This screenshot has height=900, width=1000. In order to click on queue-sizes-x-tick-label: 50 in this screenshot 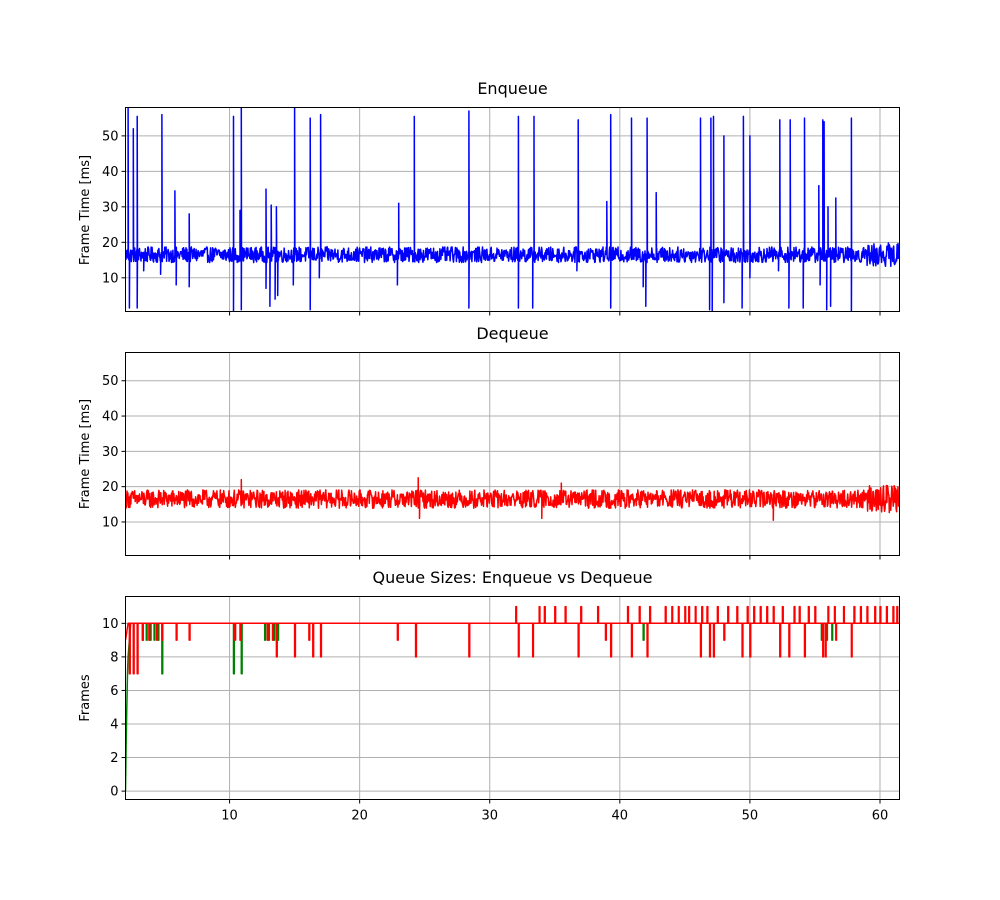, I will do `click(750, 816)`.